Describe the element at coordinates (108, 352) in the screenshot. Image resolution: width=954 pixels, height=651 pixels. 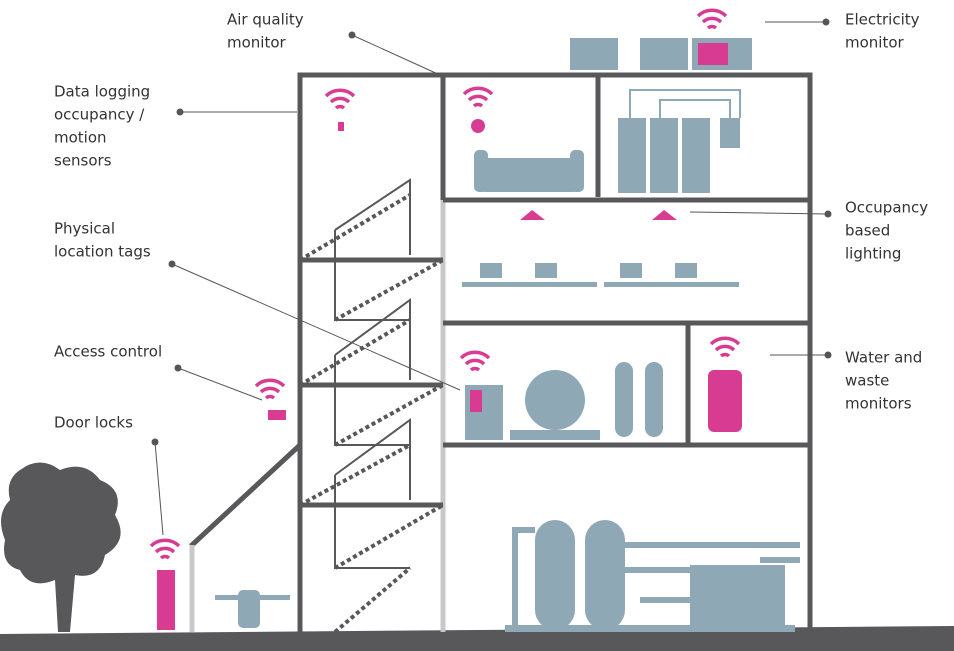
I see `label-text: Access control` at that location.